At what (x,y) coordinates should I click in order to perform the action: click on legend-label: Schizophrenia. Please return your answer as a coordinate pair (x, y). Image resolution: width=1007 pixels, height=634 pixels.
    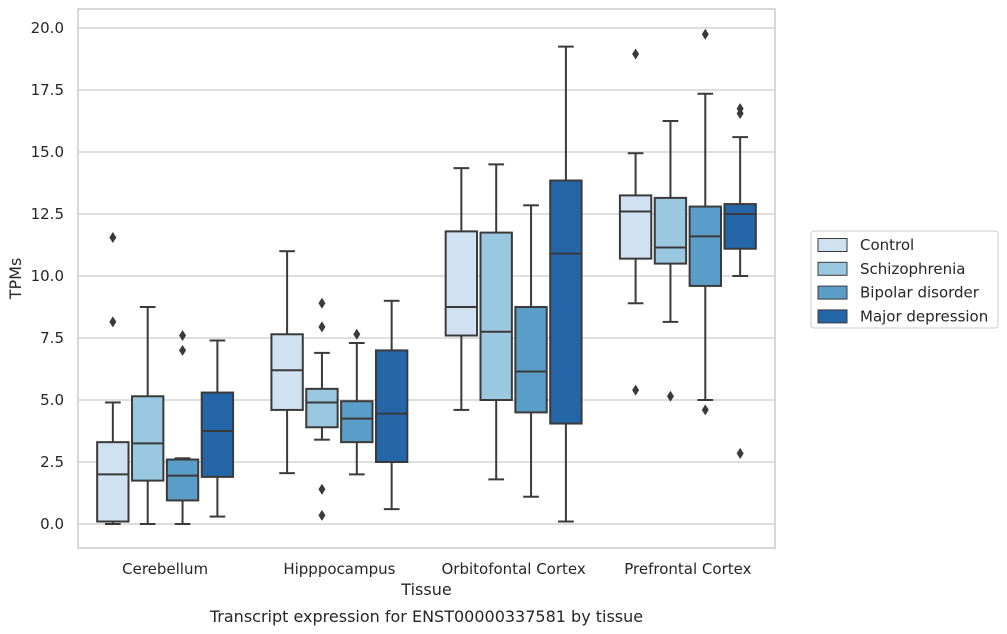
    Looking at the image, I should click on (912, 269).